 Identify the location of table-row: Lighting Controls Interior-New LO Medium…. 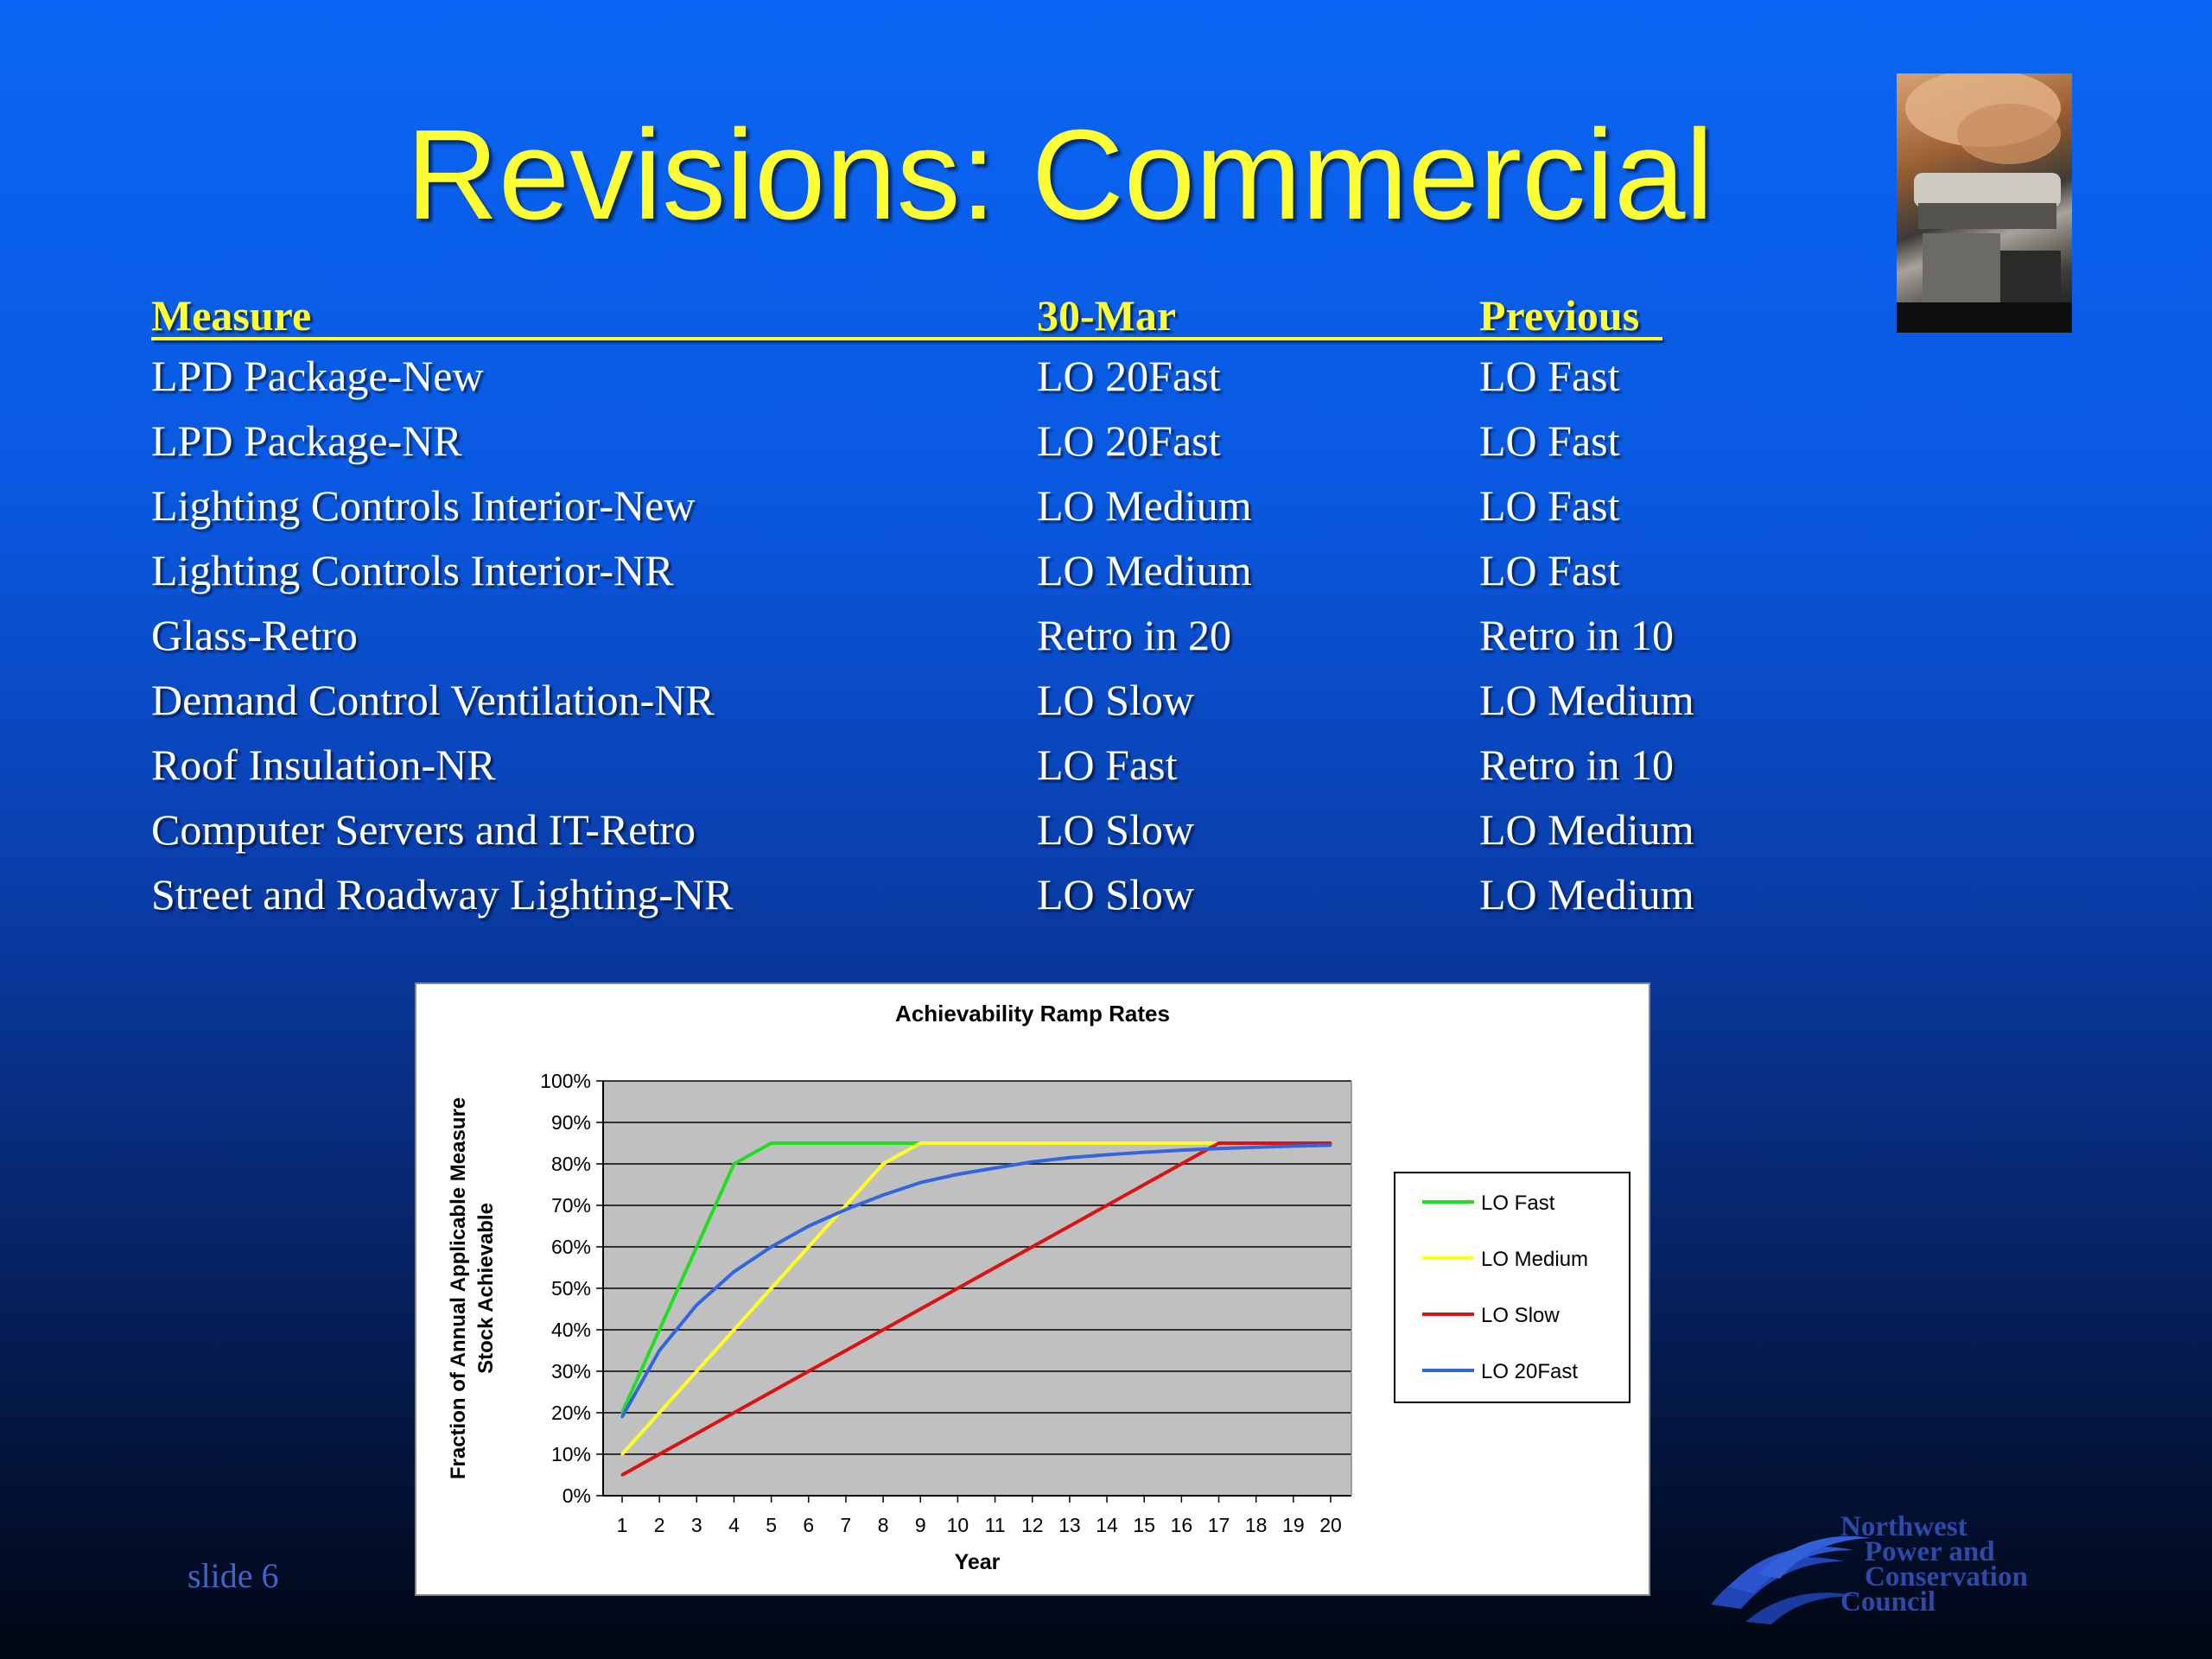
(963, 506).